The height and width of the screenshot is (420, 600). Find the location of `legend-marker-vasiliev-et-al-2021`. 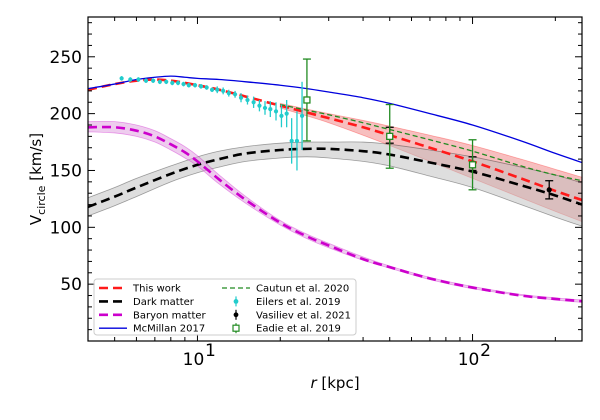

legend-marker-vasiliev-et-al-2021 is located at coordinates (236, 315).